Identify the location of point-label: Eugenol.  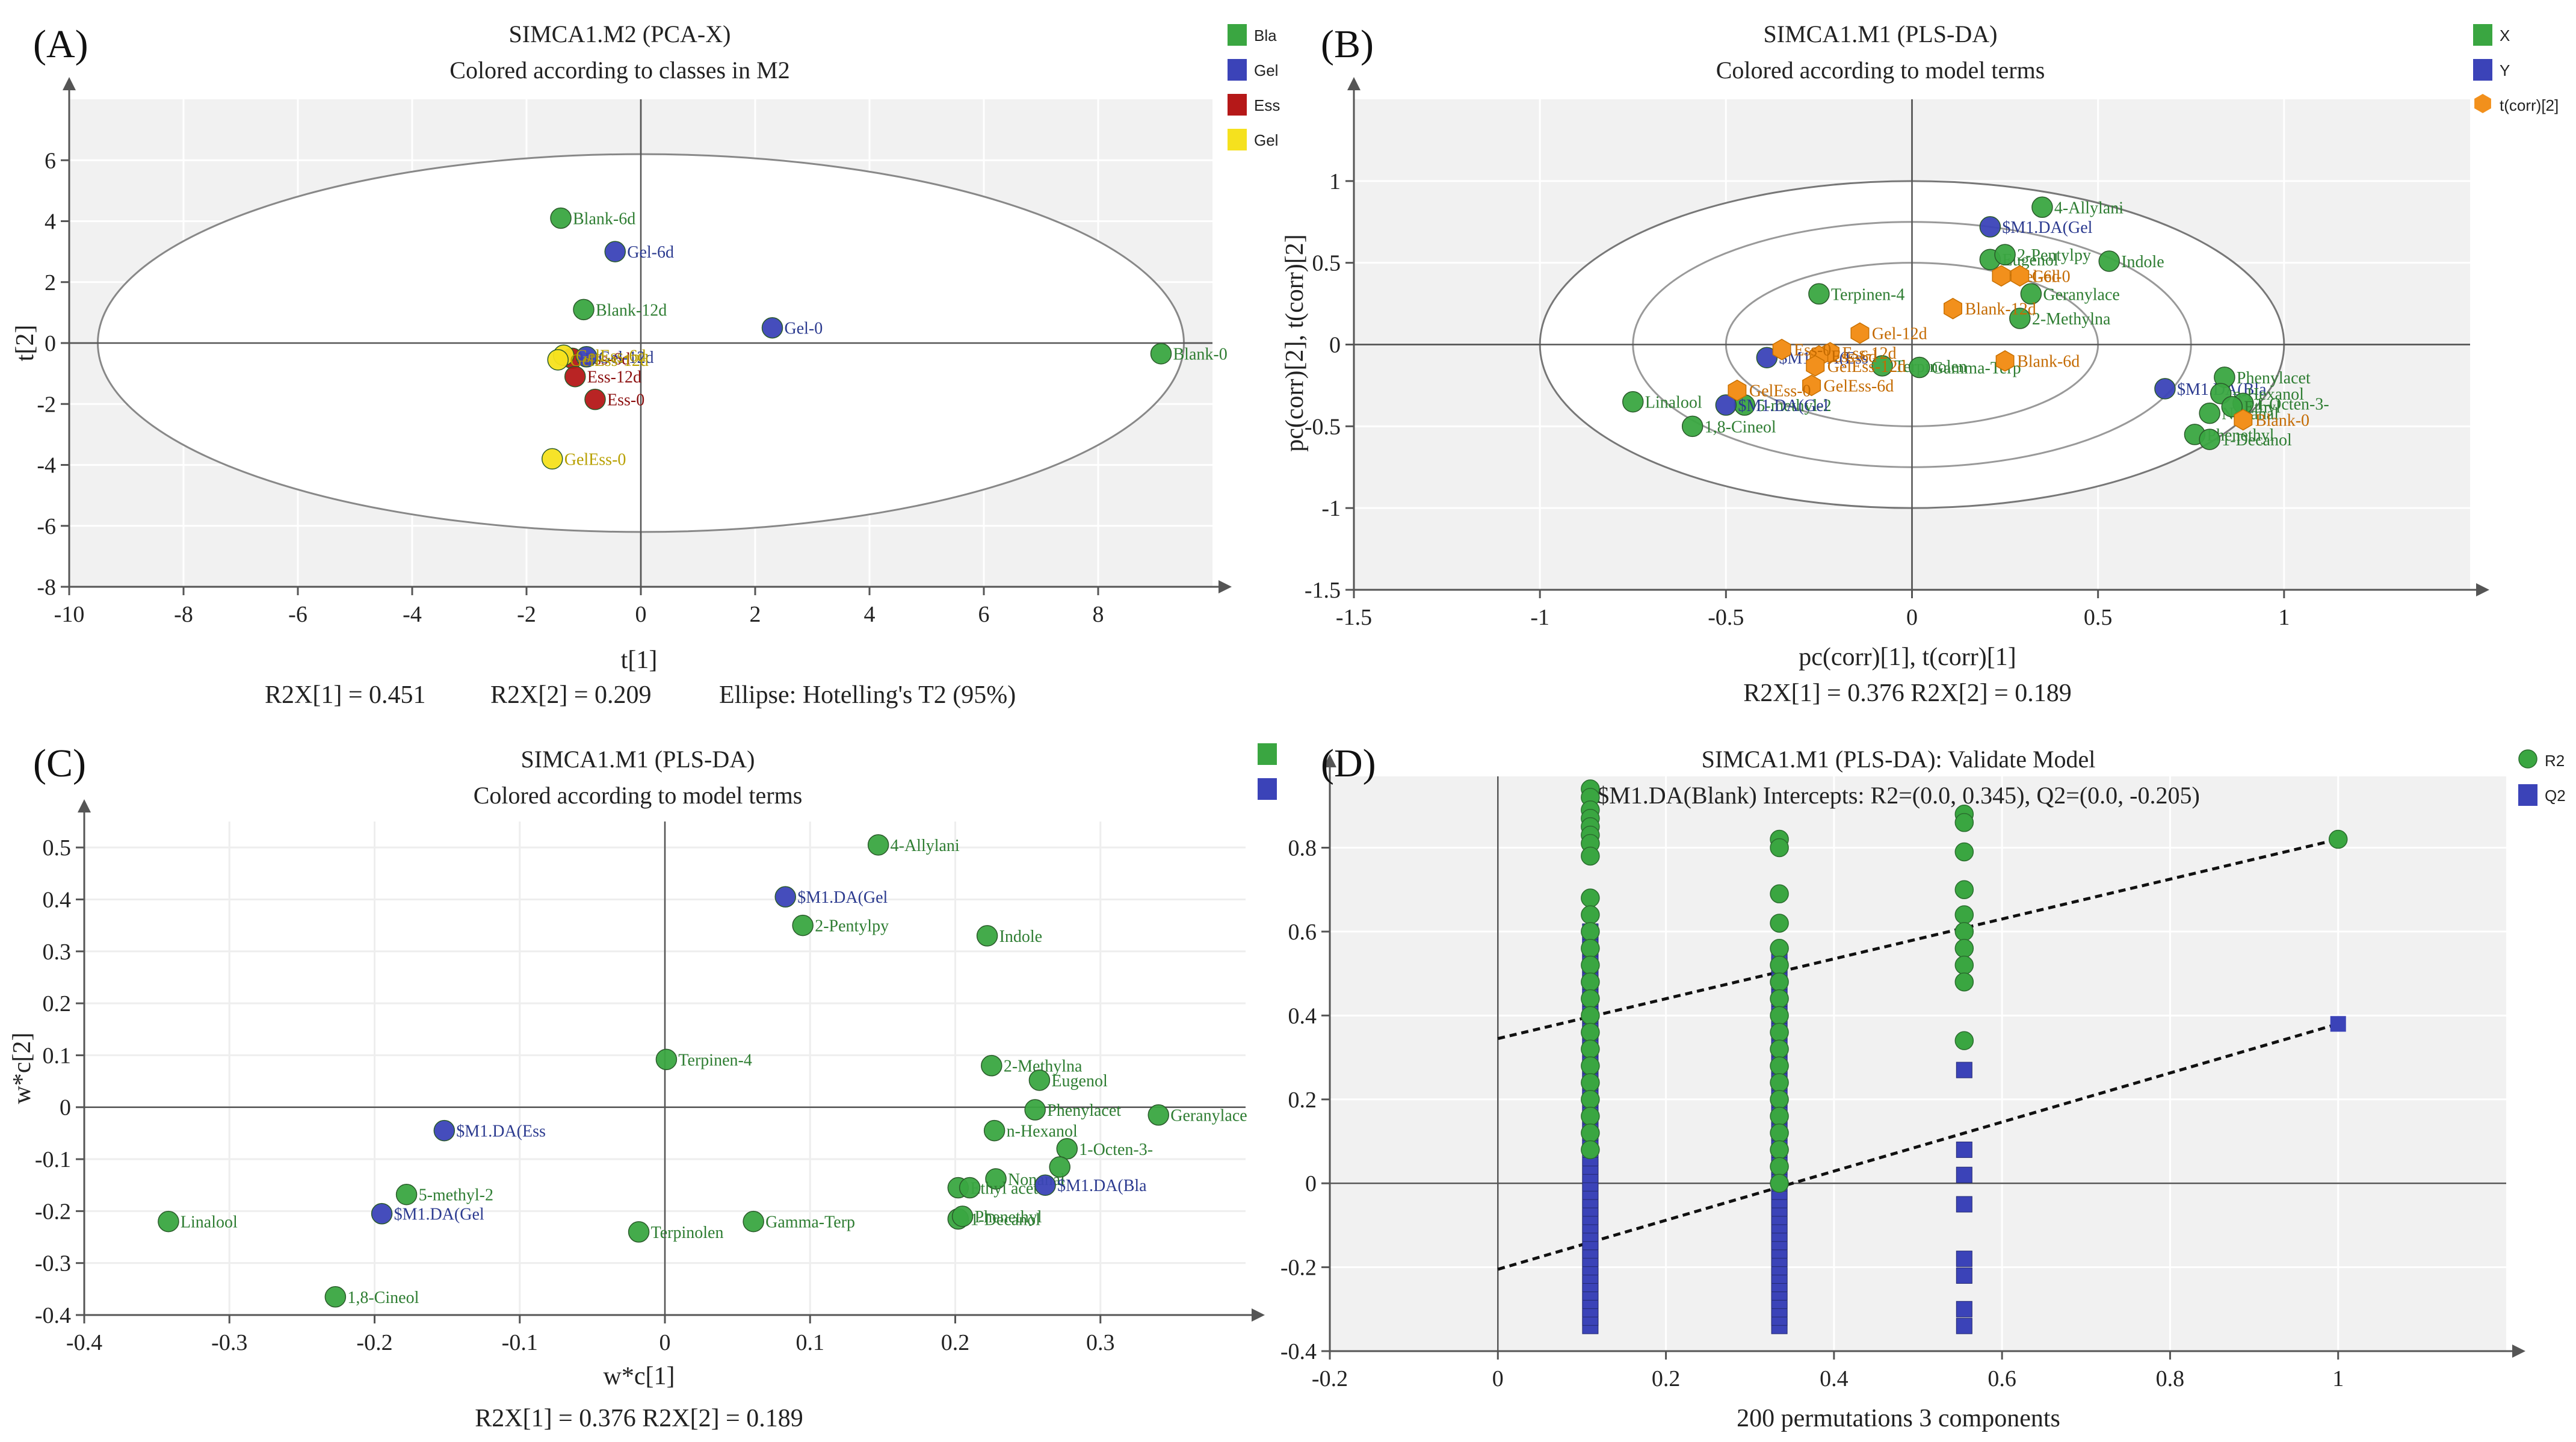
(1079, 1081).